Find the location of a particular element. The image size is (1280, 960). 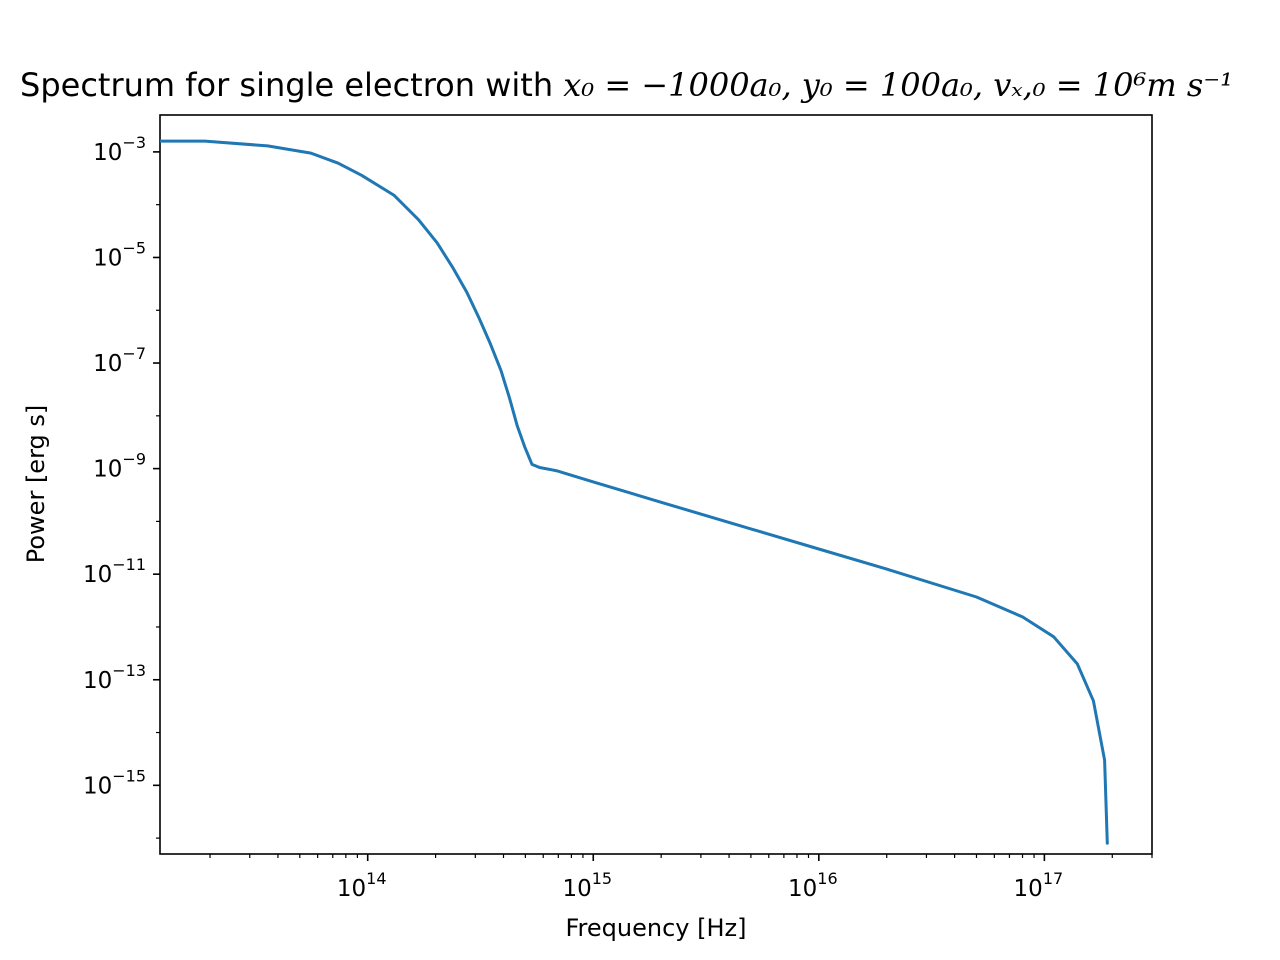

y-tick-label: 10⁻⁹ is located at coordinates (119, 466).